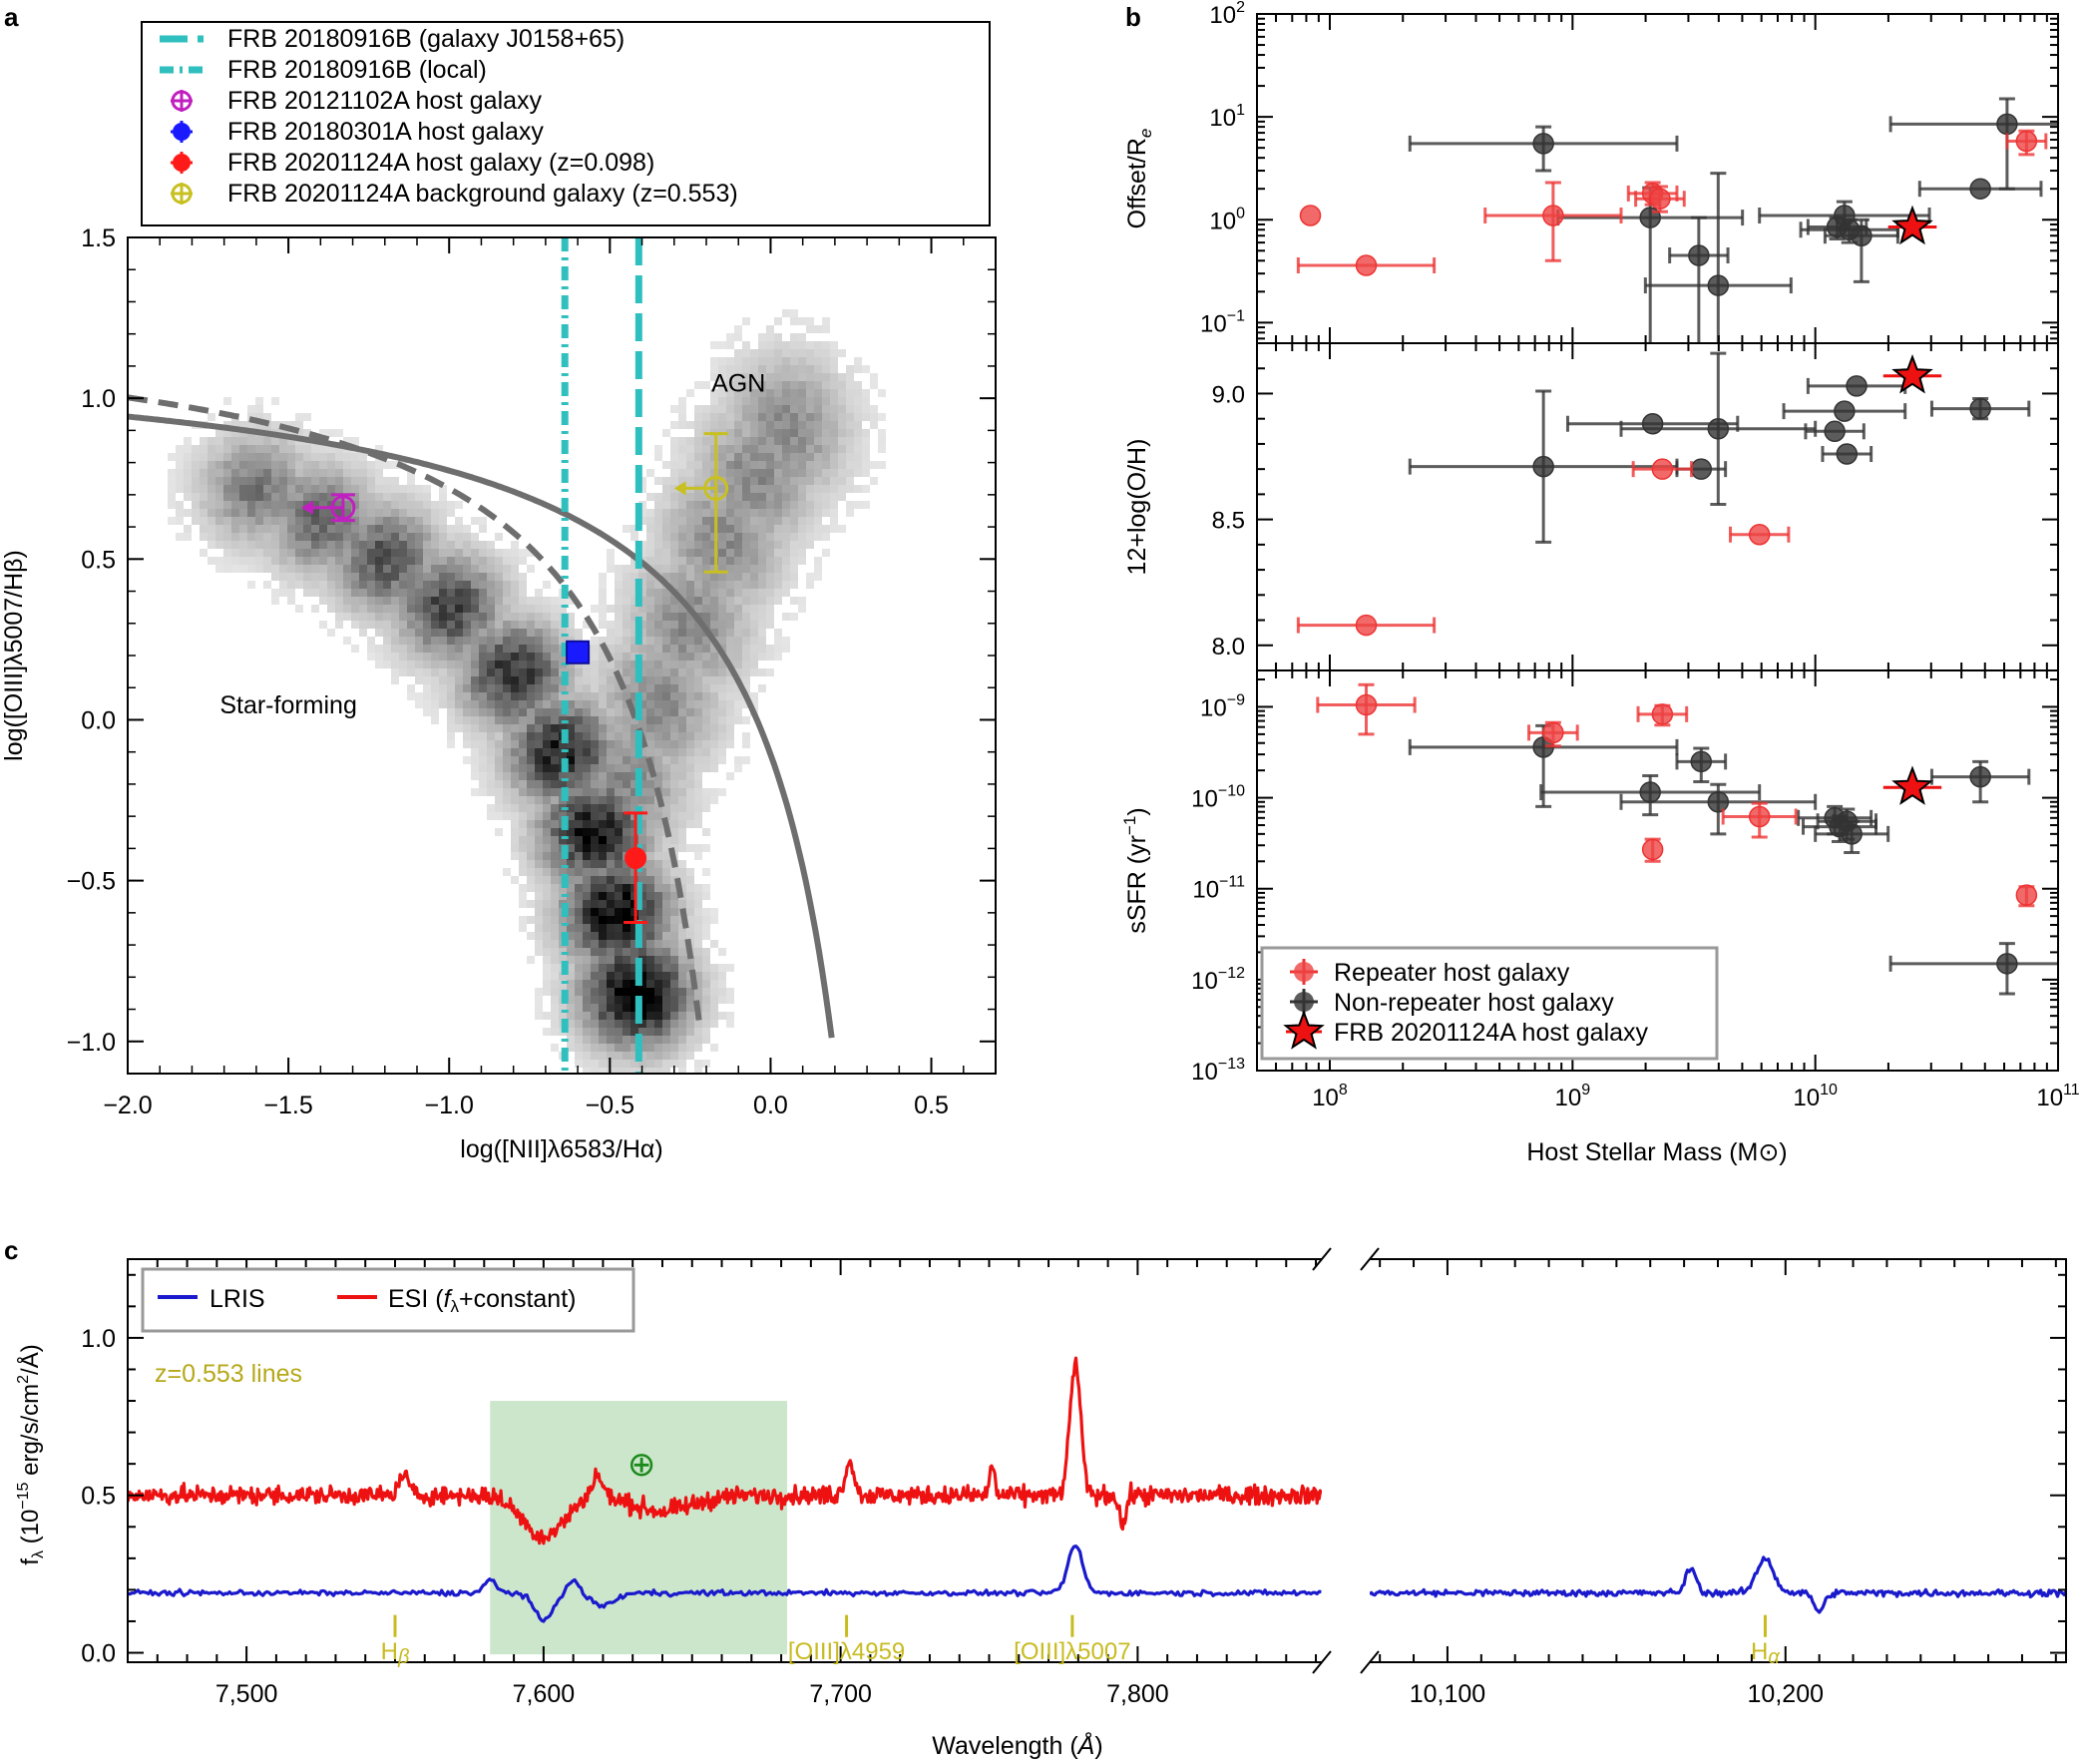 The image size is (2081, 1764). What do you see at coordinates (385, 101) in the screenshot?
I see `legend-label: FRB 20121102A host galaxy` at bounding box center [385, 101].